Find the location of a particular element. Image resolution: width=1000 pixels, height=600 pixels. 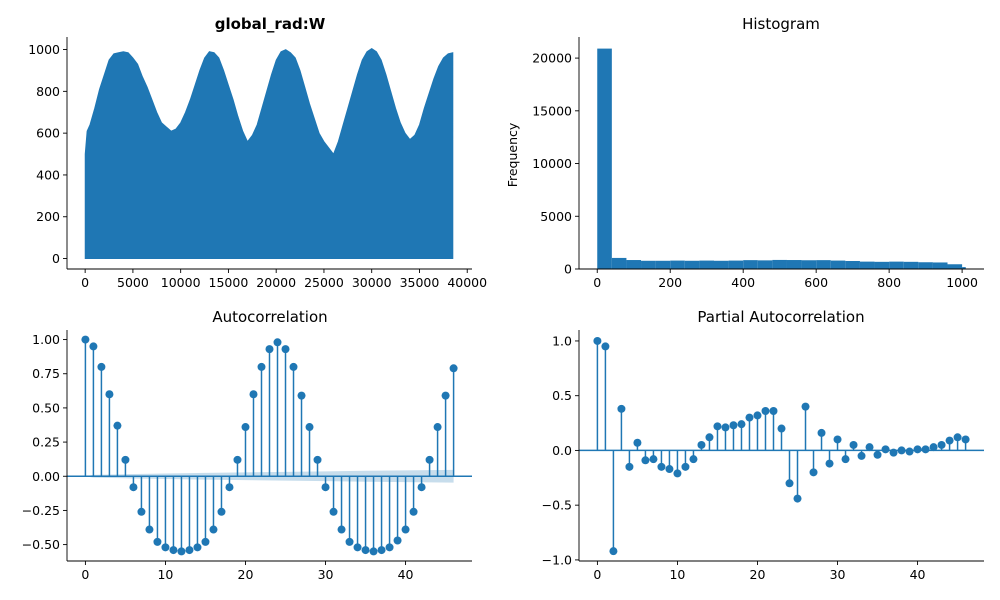

acf-title: Autocorrelation is located at coordinates (269, 317).